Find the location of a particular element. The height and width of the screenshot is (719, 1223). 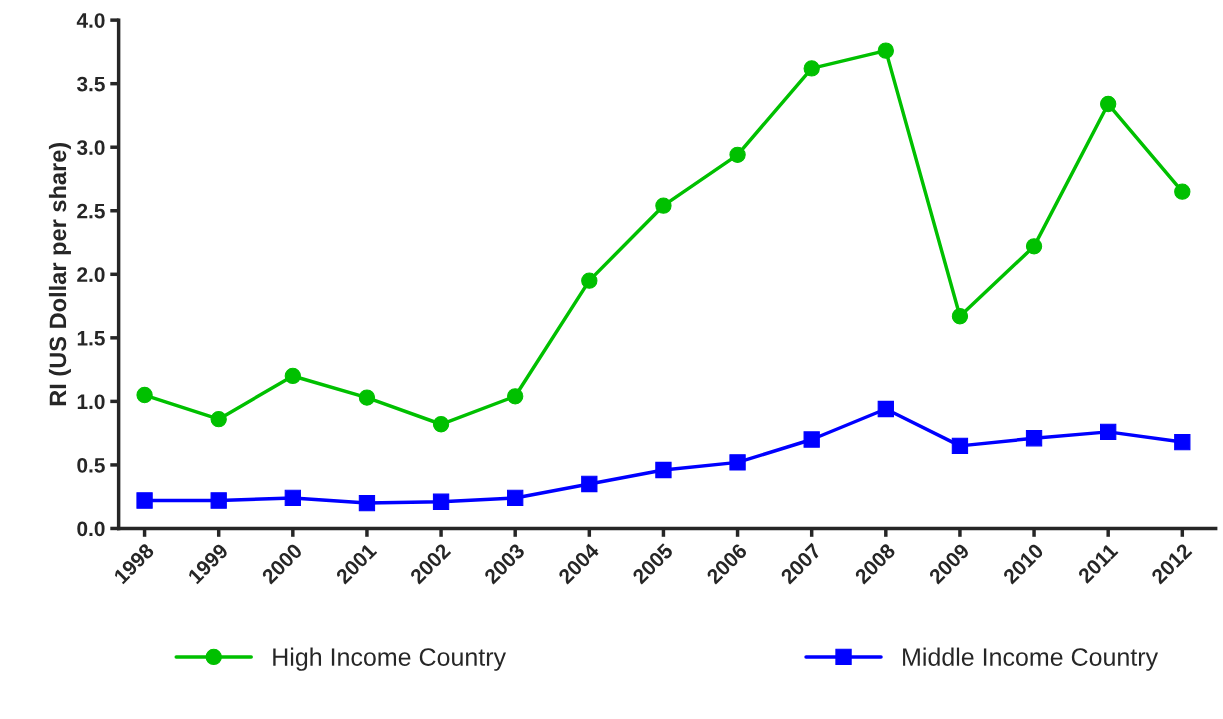

y-tick-label: 1.0 is located at coordinates (91, 402).